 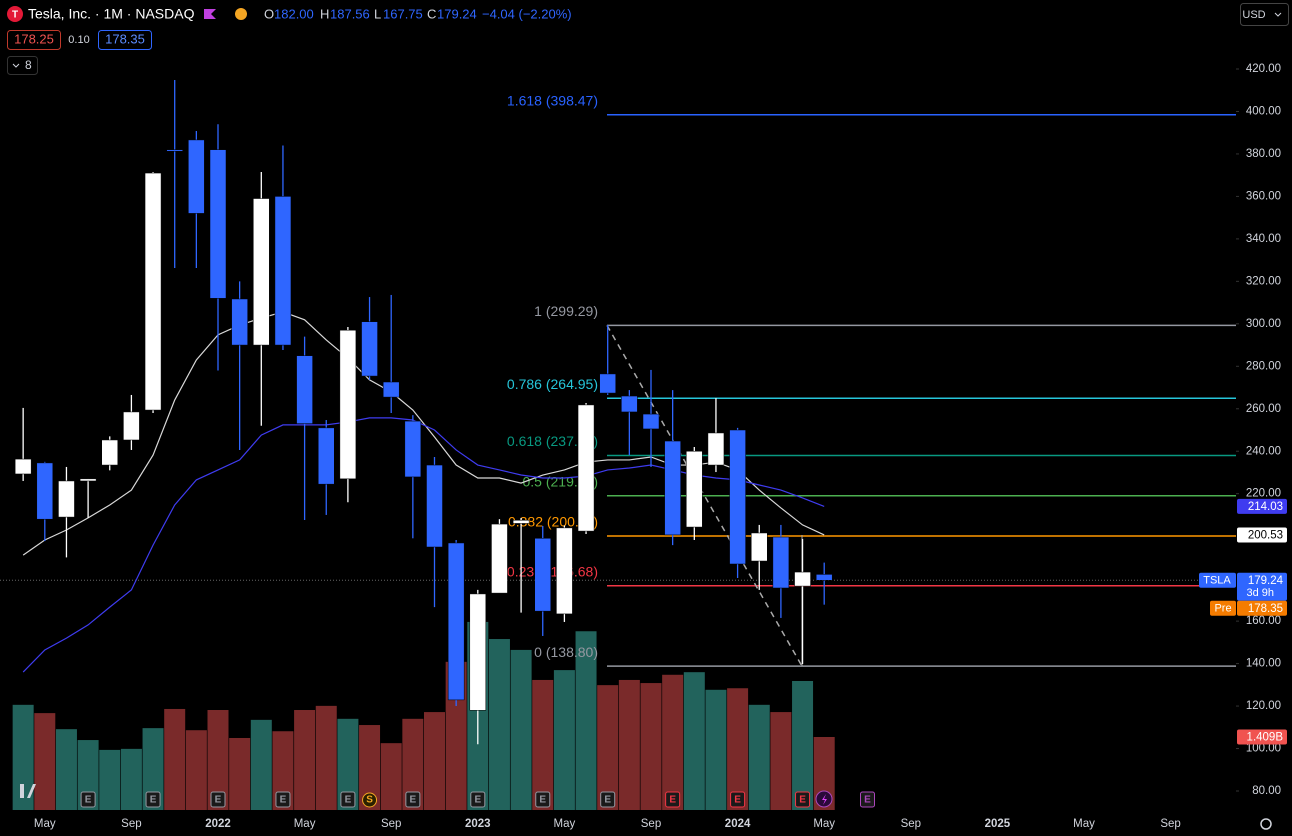 I want to click on price-label: 200.53, so click(x=1265, y=536).